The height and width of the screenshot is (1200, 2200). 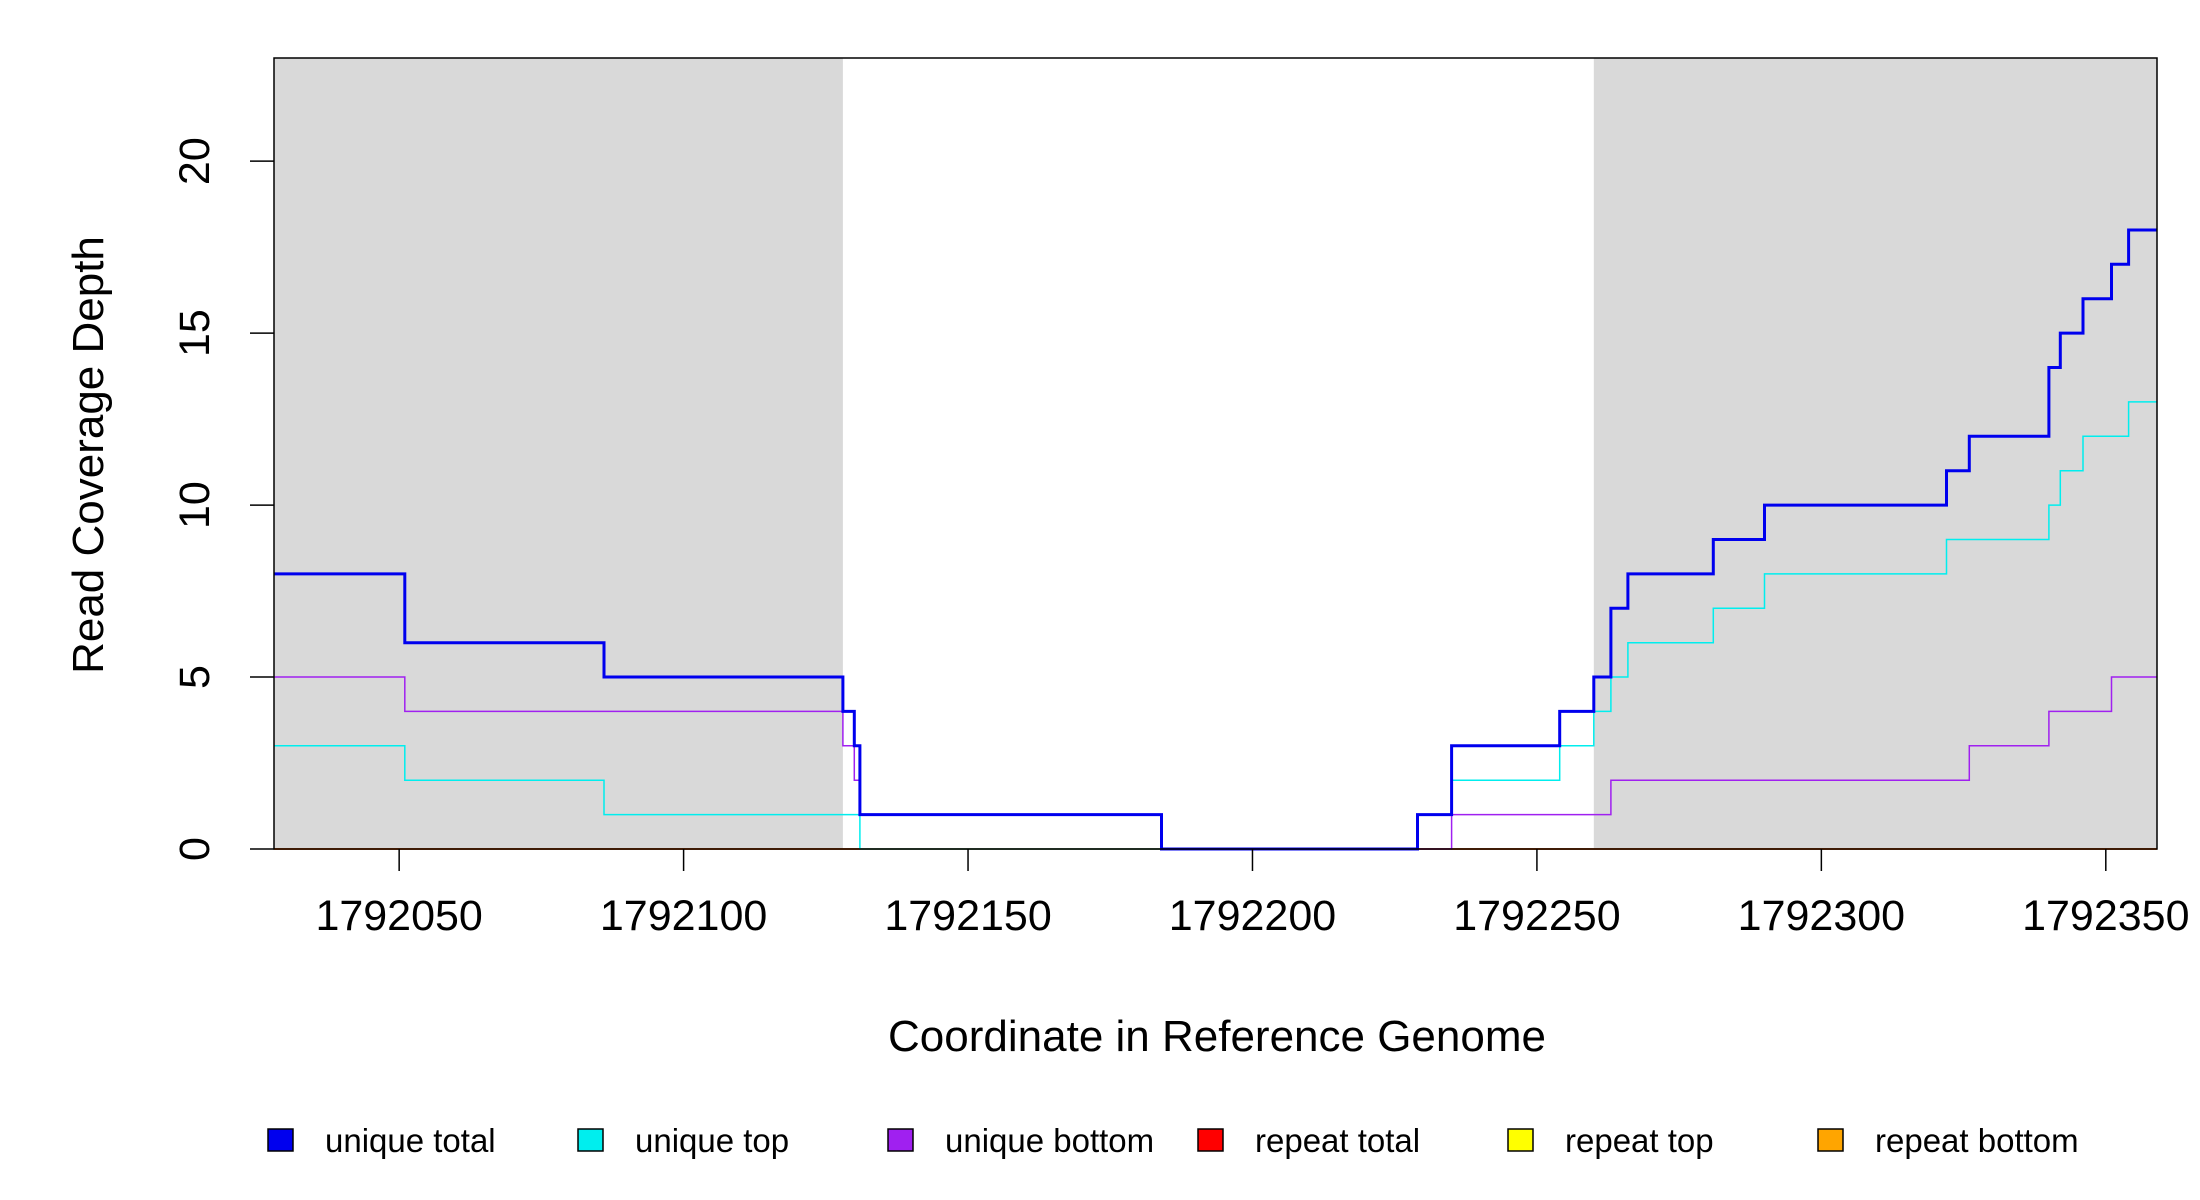 I want to click on legend-label-unique-top: unique top, so click(x=712, y=1140).